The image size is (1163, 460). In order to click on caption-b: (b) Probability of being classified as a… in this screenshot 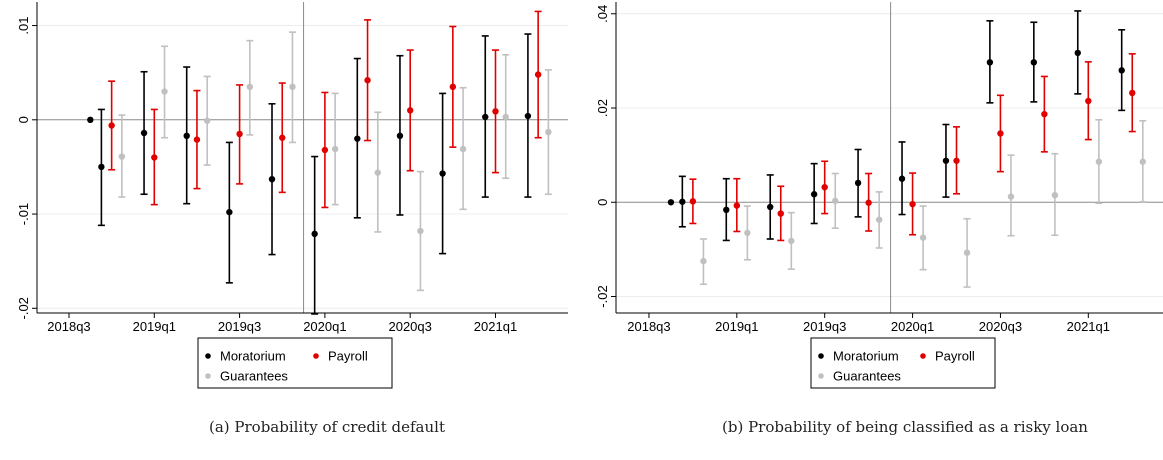, I will do `click(905, 427)`.